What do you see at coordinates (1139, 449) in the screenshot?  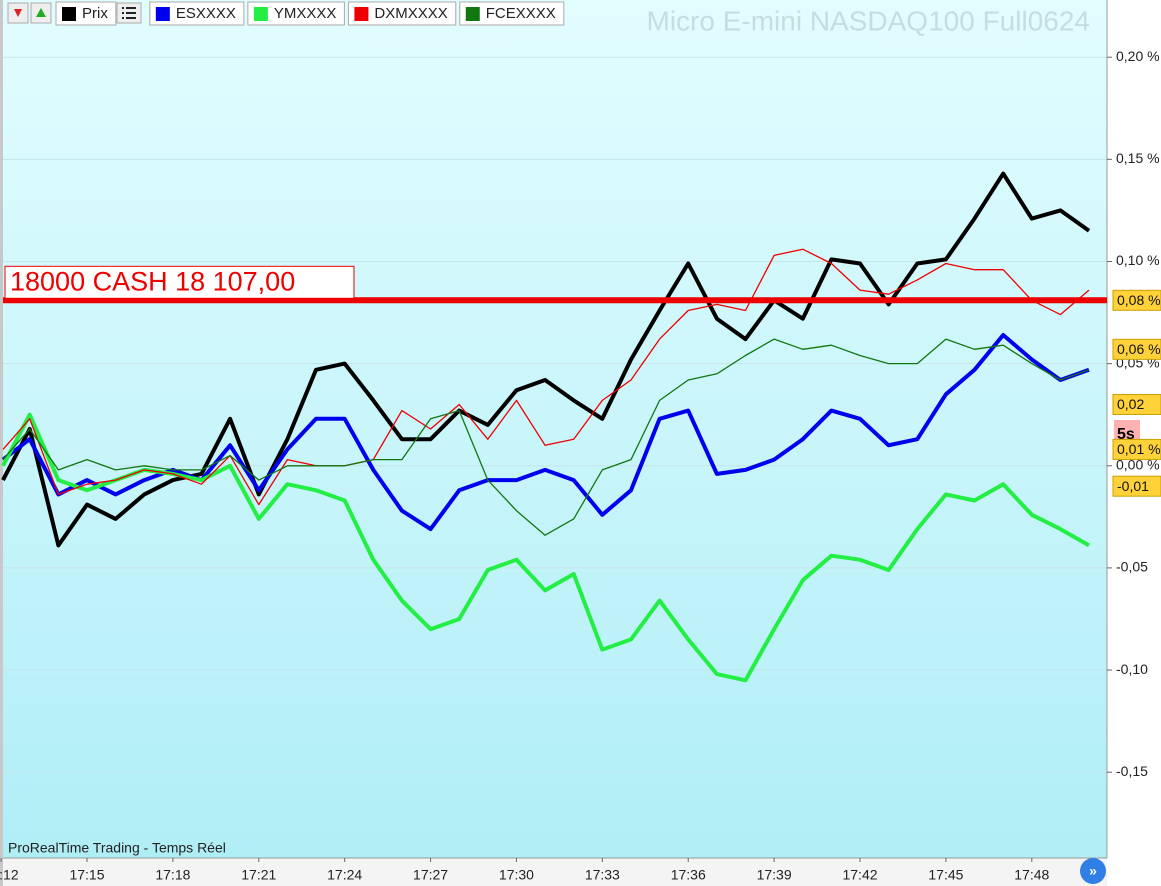 I see `axis-tag: 0,01 %` at bounding box center [1139, 449].